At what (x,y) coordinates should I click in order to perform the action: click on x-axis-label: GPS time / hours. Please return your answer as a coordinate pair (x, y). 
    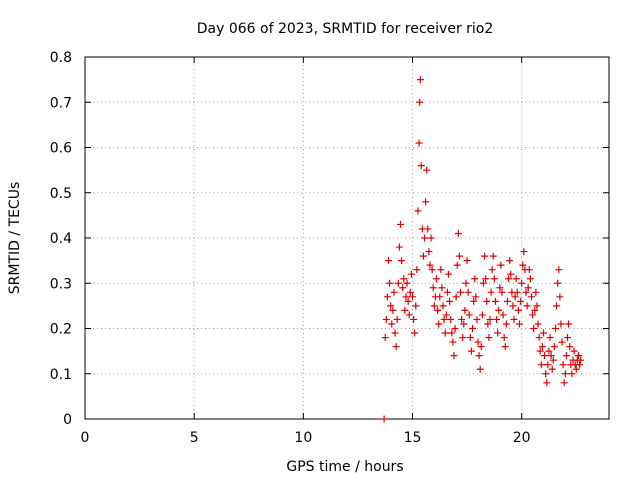
    Looking at the image, I should click on (344, 467).